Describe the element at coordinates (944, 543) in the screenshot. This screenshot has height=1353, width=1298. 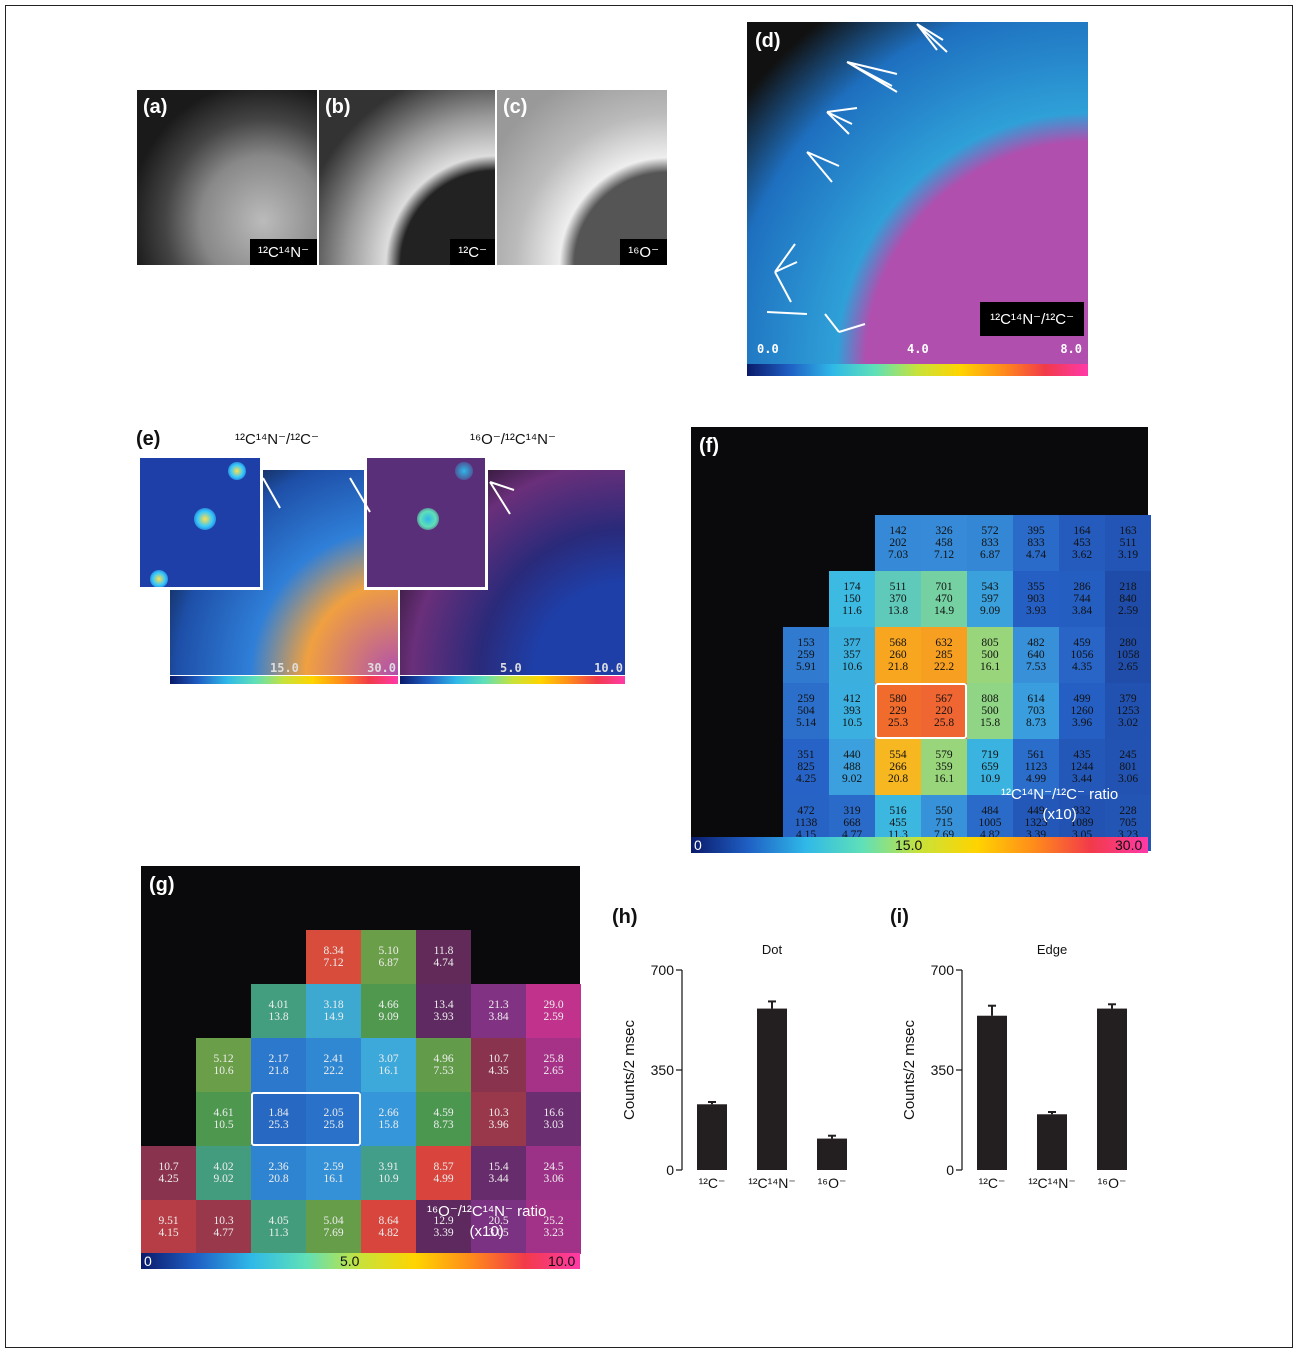
I see `grid-cell-value: 458` at that location.